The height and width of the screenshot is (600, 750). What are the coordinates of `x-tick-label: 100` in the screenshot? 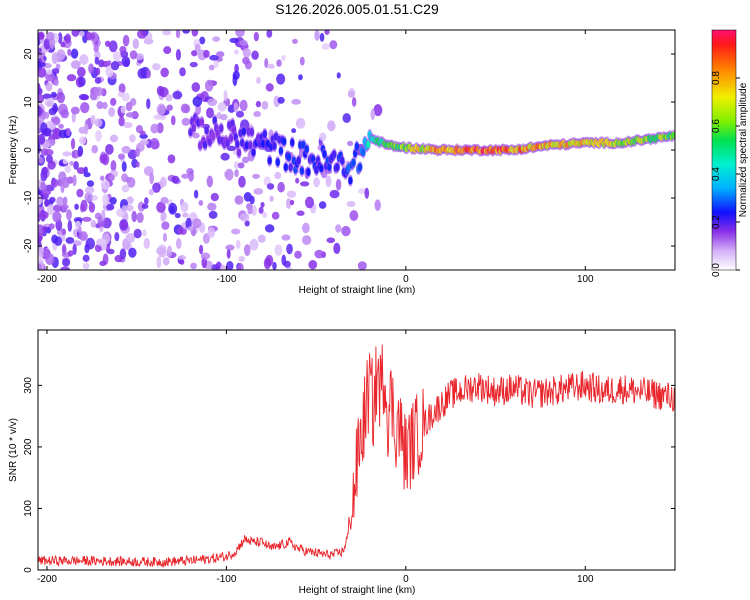 It's located at (585, 279).